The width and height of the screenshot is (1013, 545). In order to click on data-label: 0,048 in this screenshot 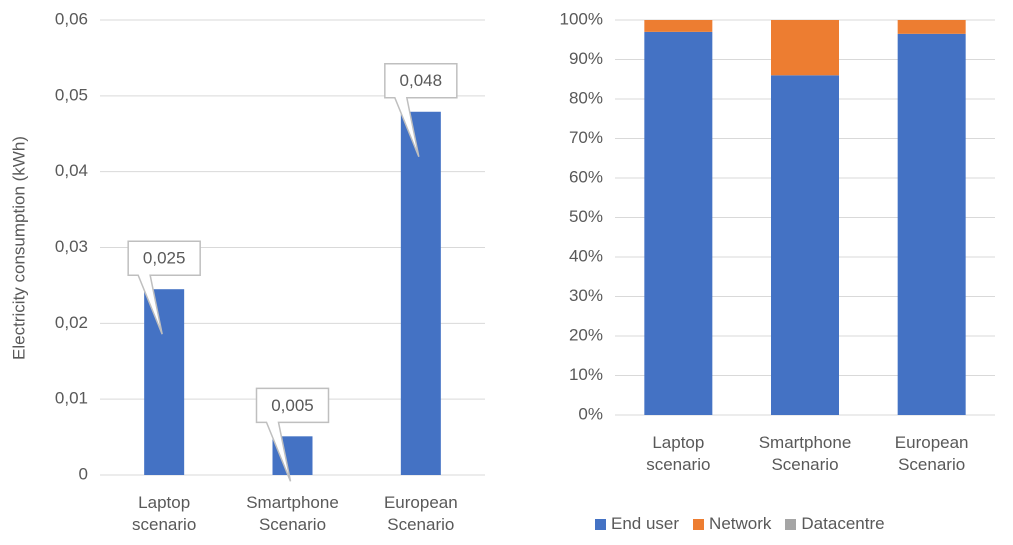, I will do `click(421, 80)`.